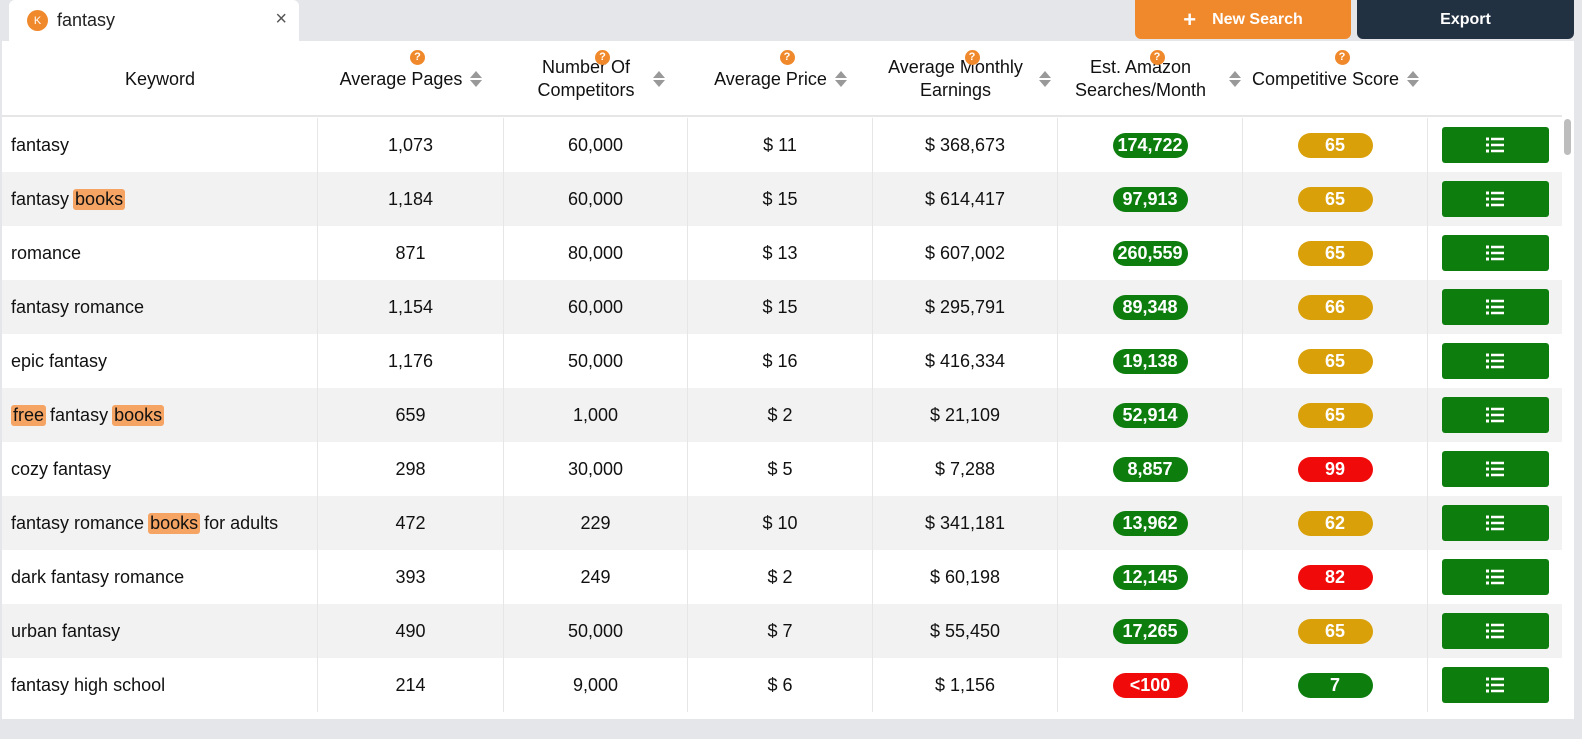  What do you see at coordinates (965, 523) in the screenshot?
I see `earnings-cell: $ 341,181` at bounding box center [965, 523].